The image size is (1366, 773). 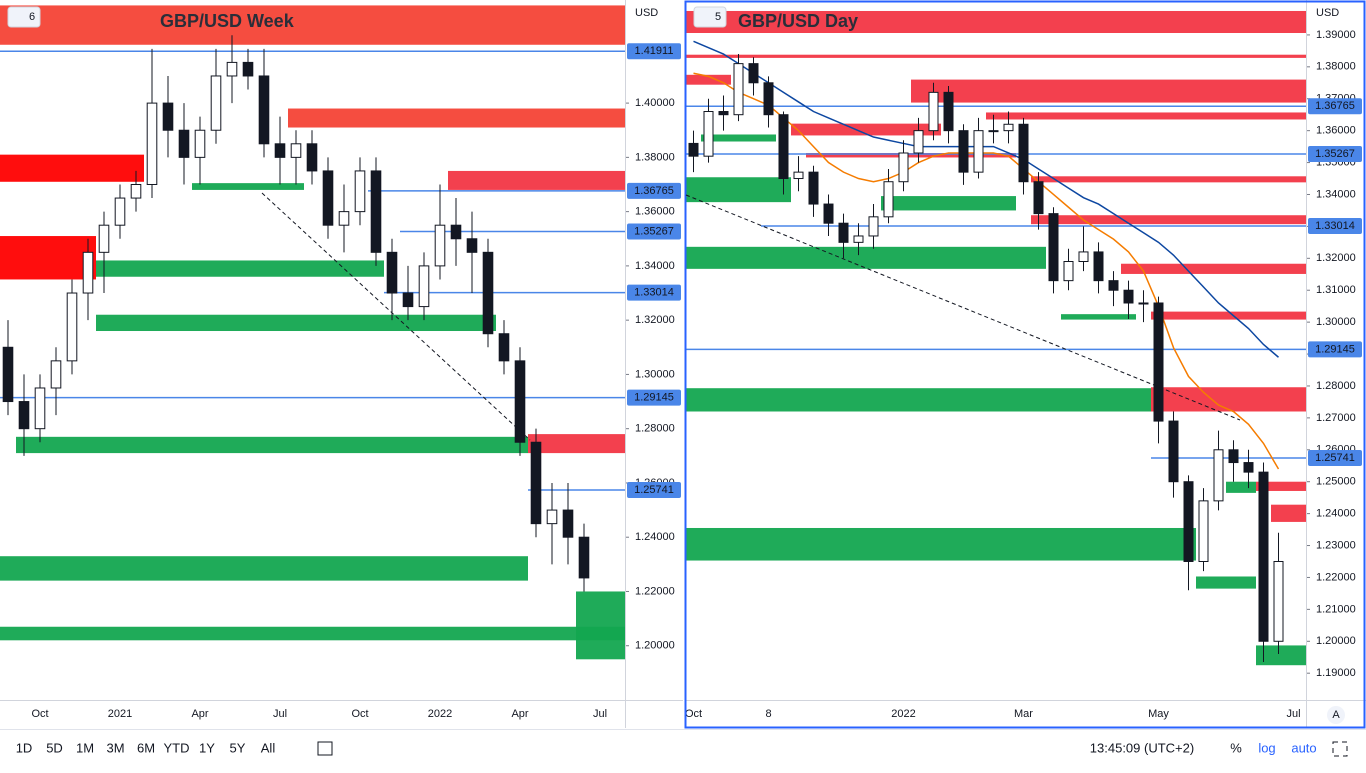 What do you see at coordinates (1023, 714) in the screenshot?
I see `x-tick-label: Mar` at bounding box center [1023, 714].